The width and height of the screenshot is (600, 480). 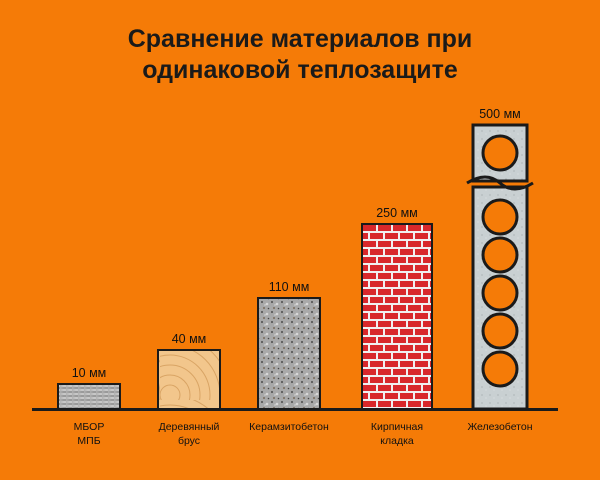 What do you see at coordinates (499, 427) in the screenshot?
I see `category-label: Железобетон` at bounding box center [499, 427].